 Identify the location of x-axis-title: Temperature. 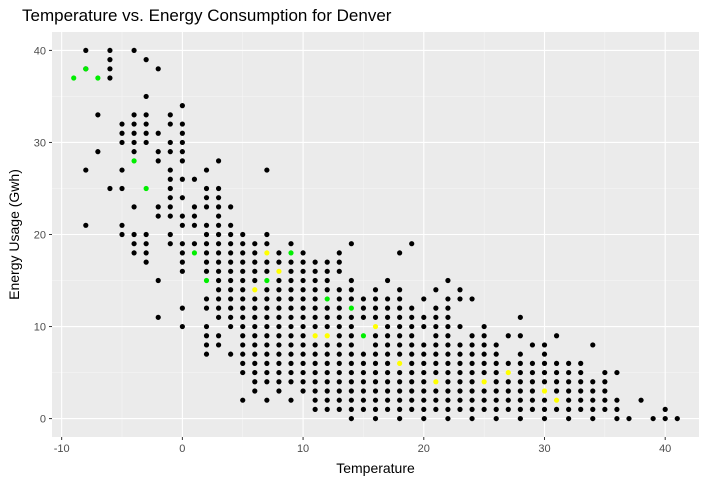
(375, 468).